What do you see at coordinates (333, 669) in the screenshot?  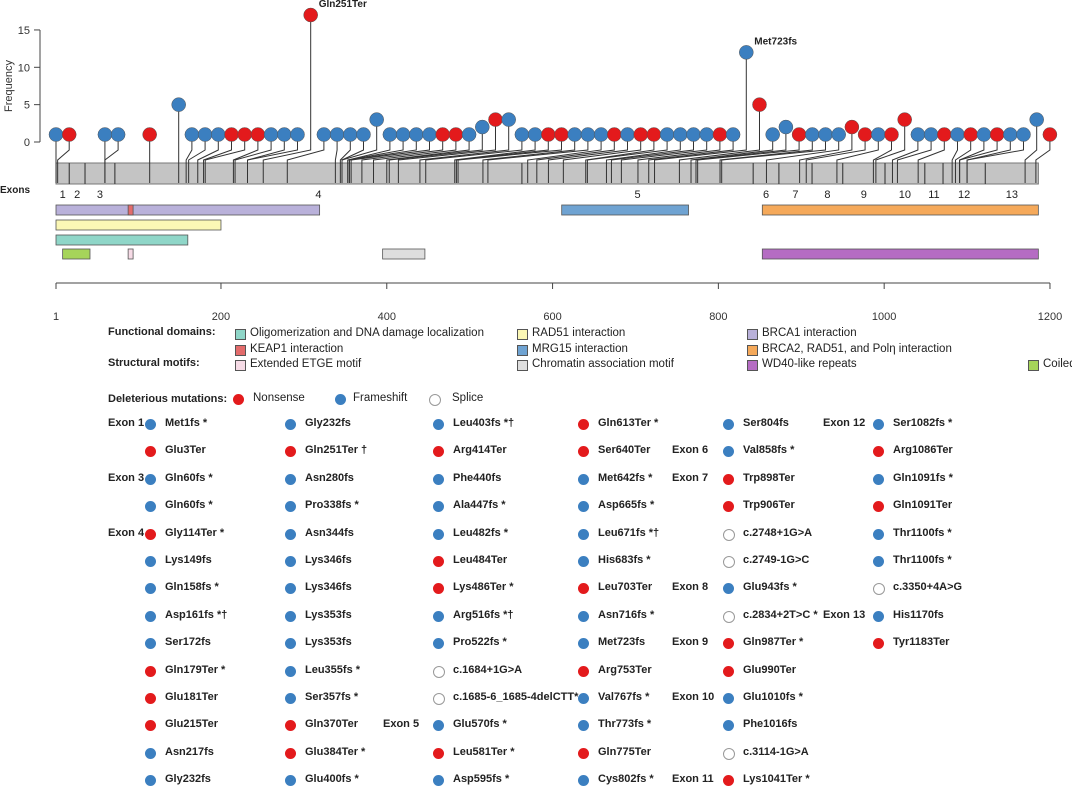 I see `mutation-name: Leu355fs *` at bounding box center [333, 669].